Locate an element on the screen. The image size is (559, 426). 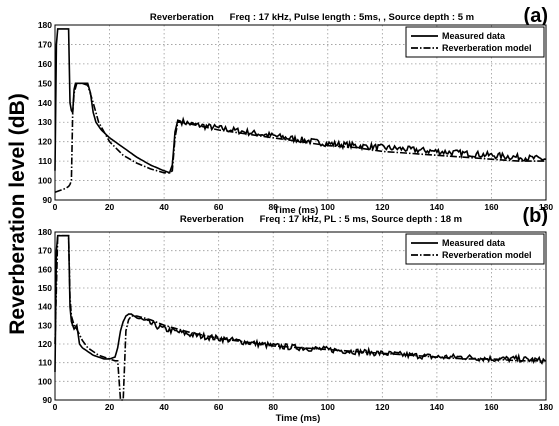
panel-b-x-tick-label: 100 is located at coordinates (328, 407).